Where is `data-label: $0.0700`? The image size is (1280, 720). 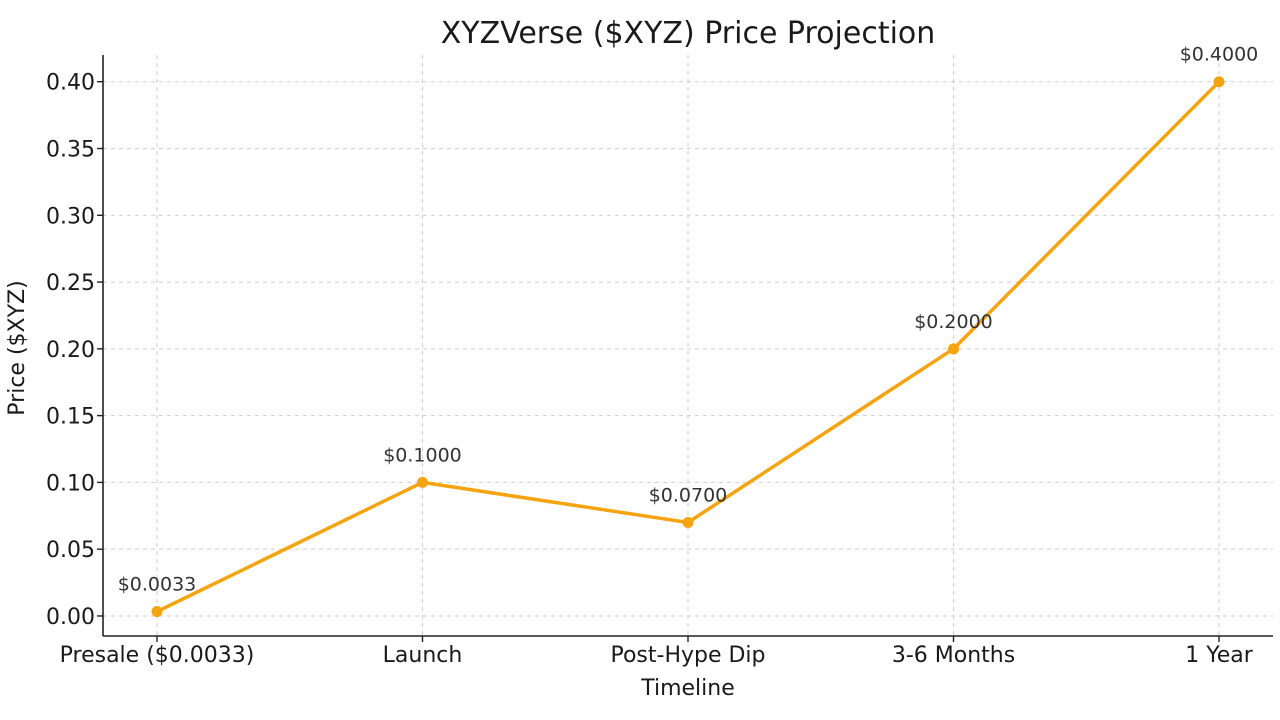 data-label: $0.0700 is located at coordinates (688, 495).